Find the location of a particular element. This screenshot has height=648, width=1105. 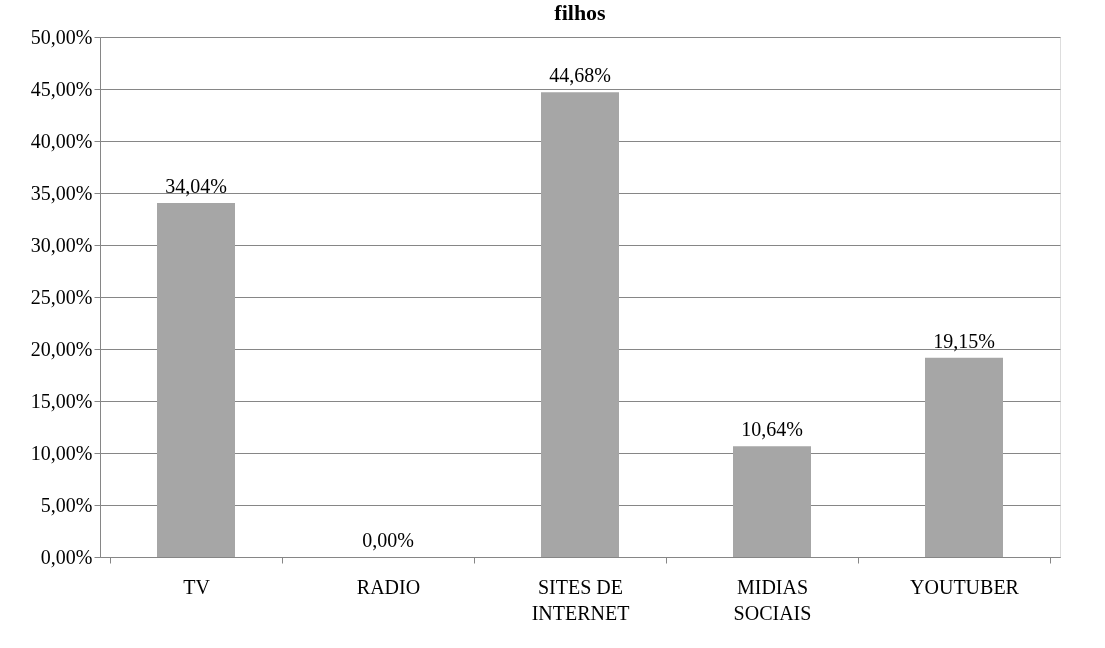

y-tick-label: 50,00% is located at coordinates (61, 36).